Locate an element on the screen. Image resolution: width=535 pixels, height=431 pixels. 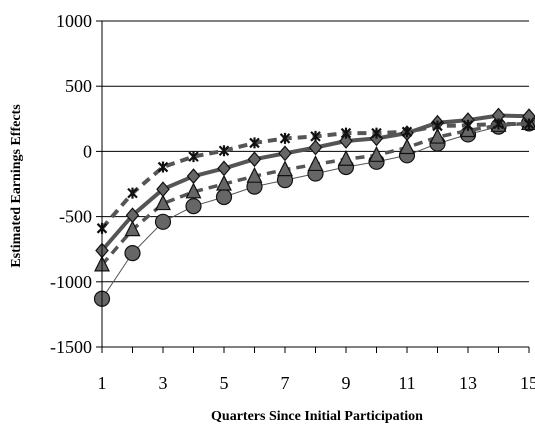
y-tick-label: 0 is located at coordinates (87, 151).